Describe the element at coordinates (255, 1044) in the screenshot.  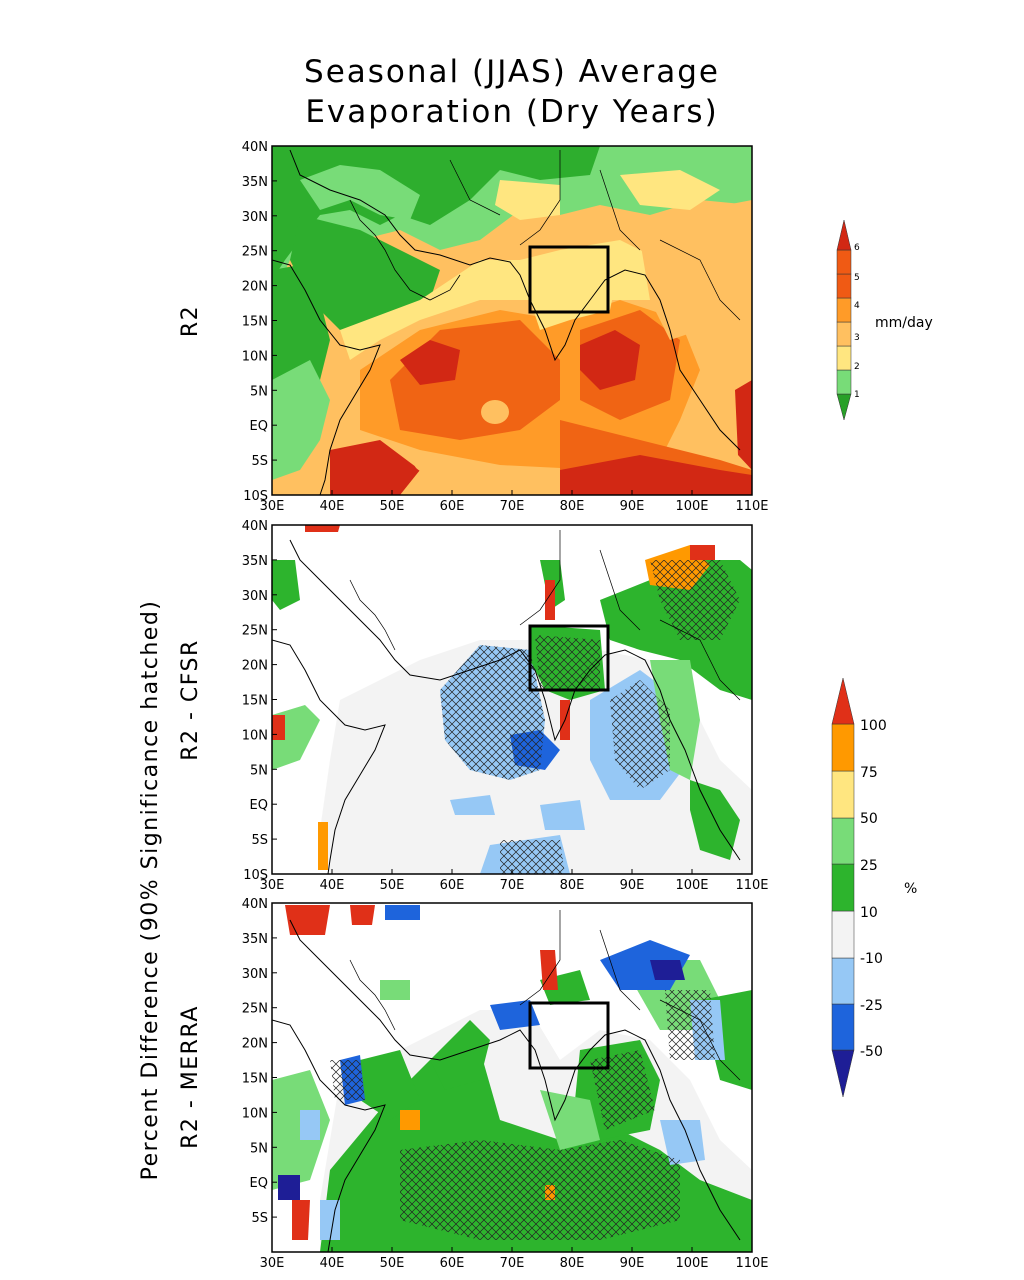
I see `panel3-lat-tick-label: 20N` at that location.